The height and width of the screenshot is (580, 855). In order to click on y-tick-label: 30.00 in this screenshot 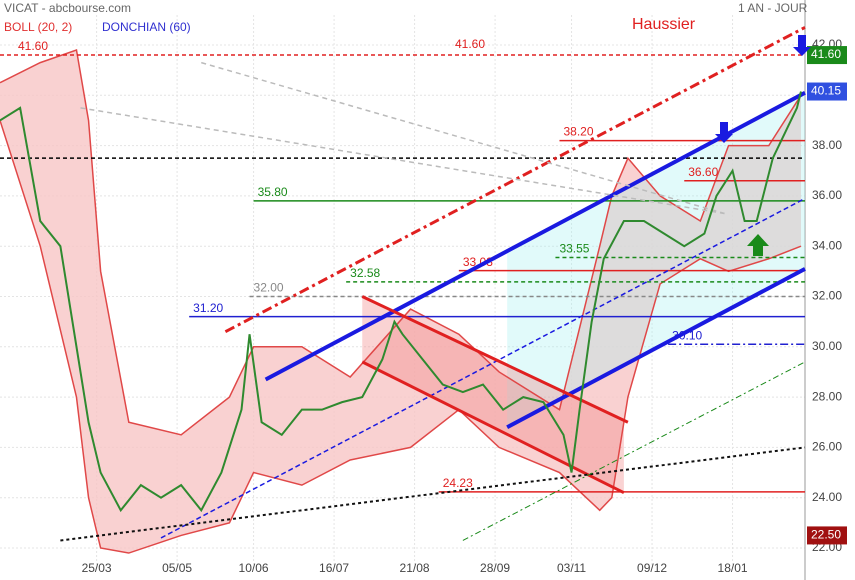, I will do `click(827, 346)`.